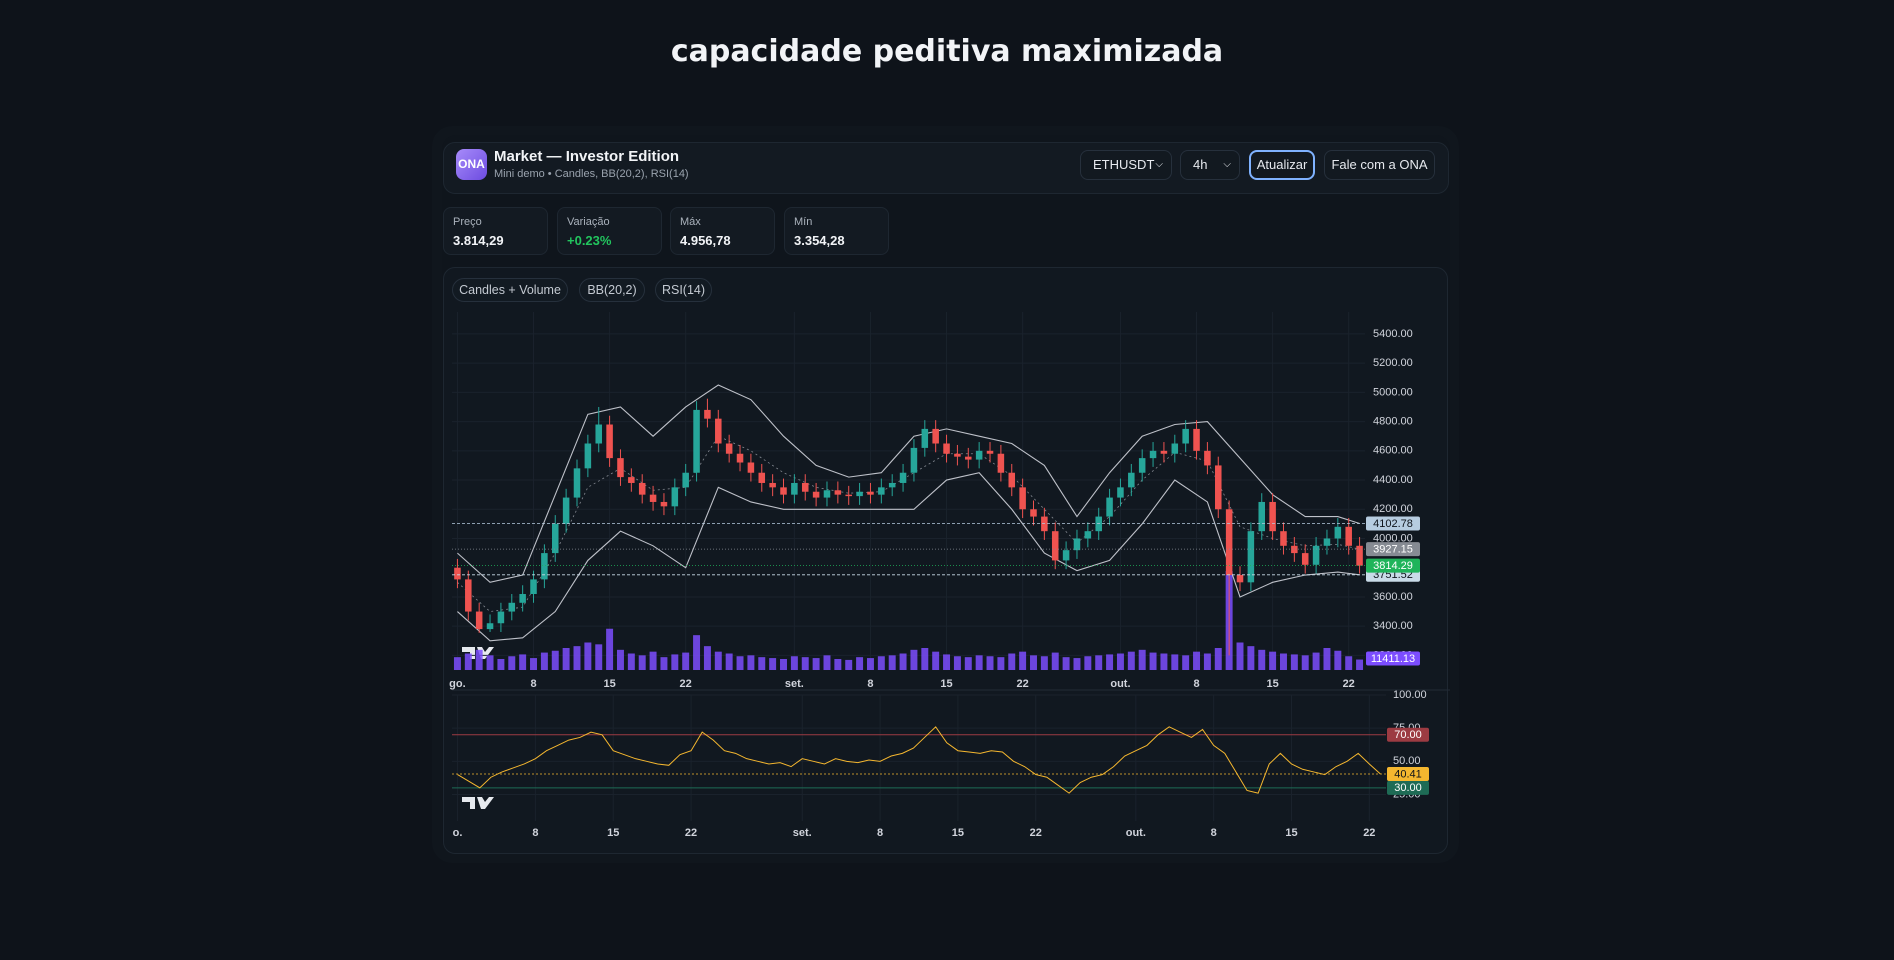 Image resolution: width=1894 pixels, height=960 pixels. I want to click on bb-badge: 3927.15, so click(1393, 550).